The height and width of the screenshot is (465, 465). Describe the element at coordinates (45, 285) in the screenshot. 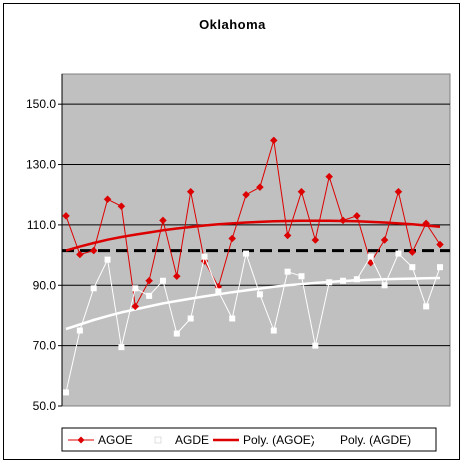

I see `y-tick-label: 90.0` at that location.